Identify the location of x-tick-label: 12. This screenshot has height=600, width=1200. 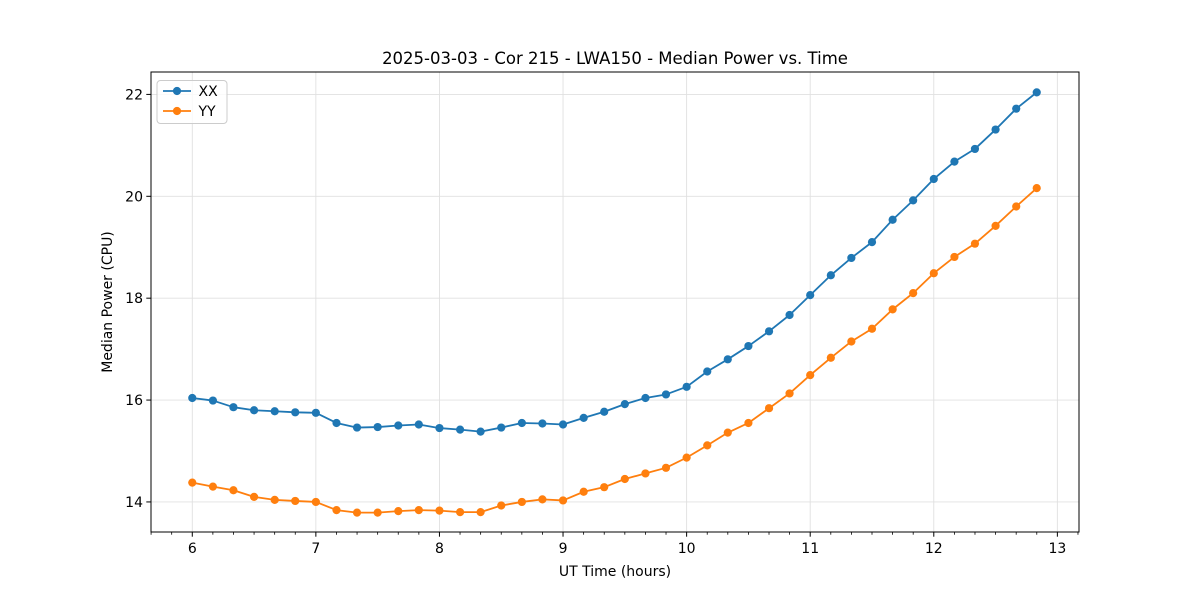
(934, 549).